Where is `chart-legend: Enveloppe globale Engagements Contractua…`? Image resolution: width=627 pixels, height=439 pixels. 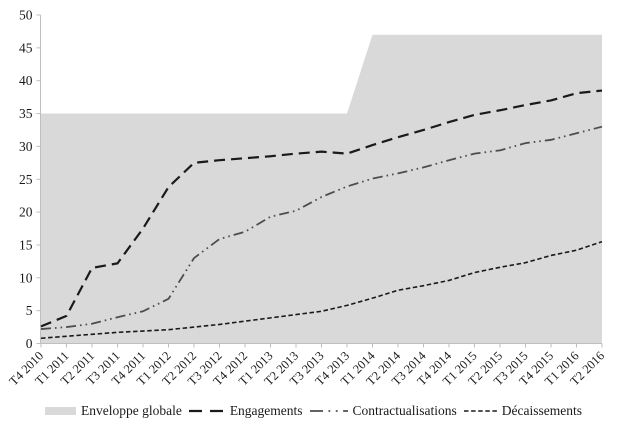 chart-legend: Enveloppe globale Engagements Contractua… is located at coordinates (313, 411).